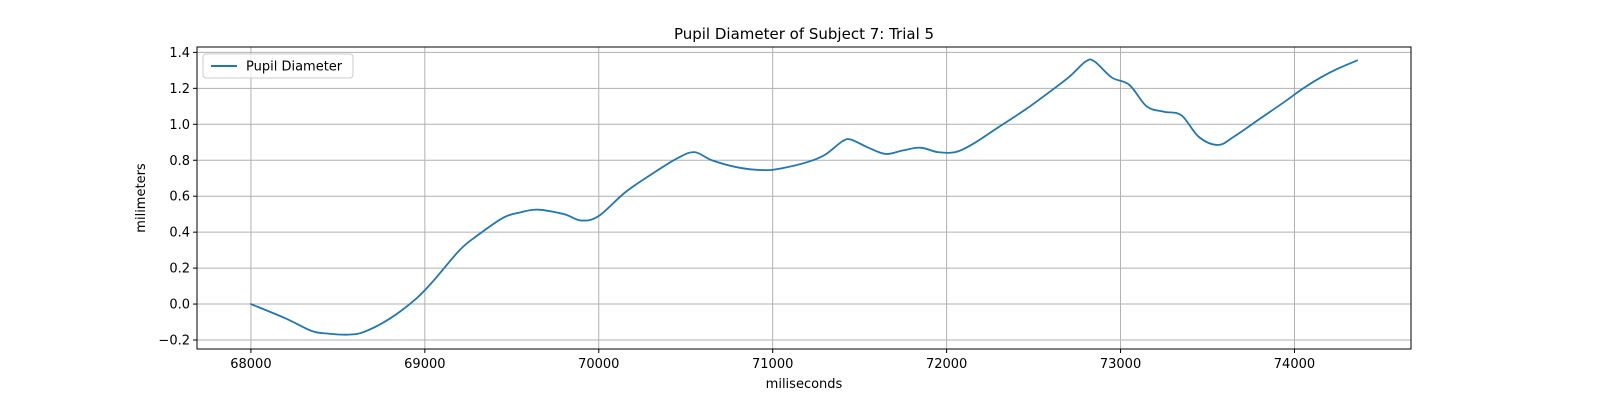 The image size is (1600, 400). I want to click on x-tick-label: 70000, so click(598, 364).